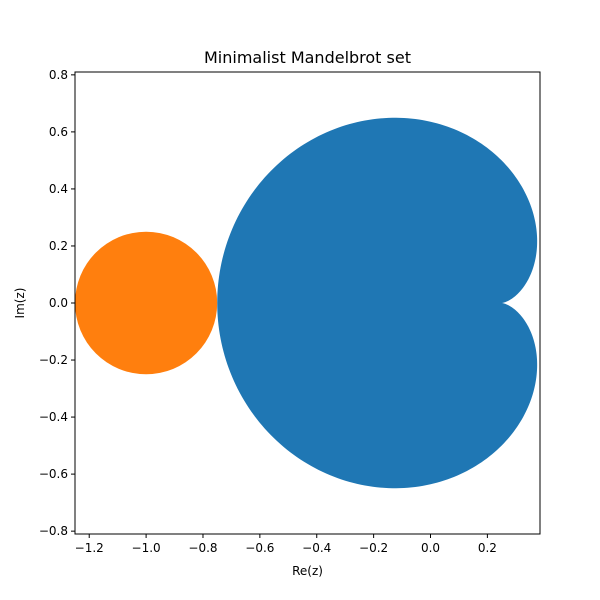  What do you see at coordinates (53, 474) in the screenshot?
I see `y-tick-label: −0.6` at bounding box center [53, 474].